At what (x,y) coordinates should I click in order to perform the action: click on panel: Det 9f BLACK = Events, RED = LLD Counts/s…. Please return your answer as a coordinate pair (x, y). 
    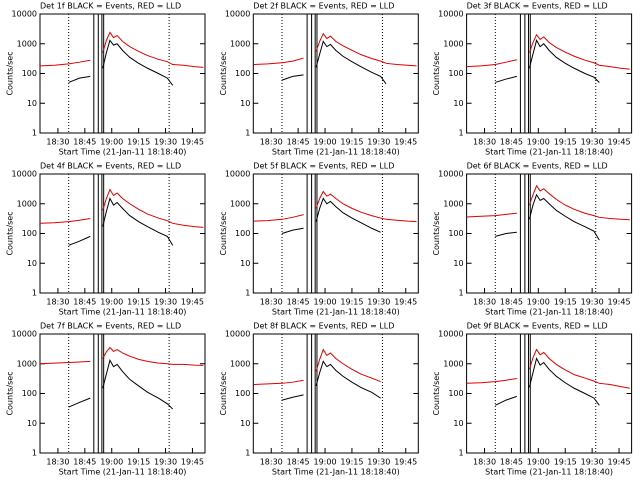
    Looking at the image, I should click on (532, 399).